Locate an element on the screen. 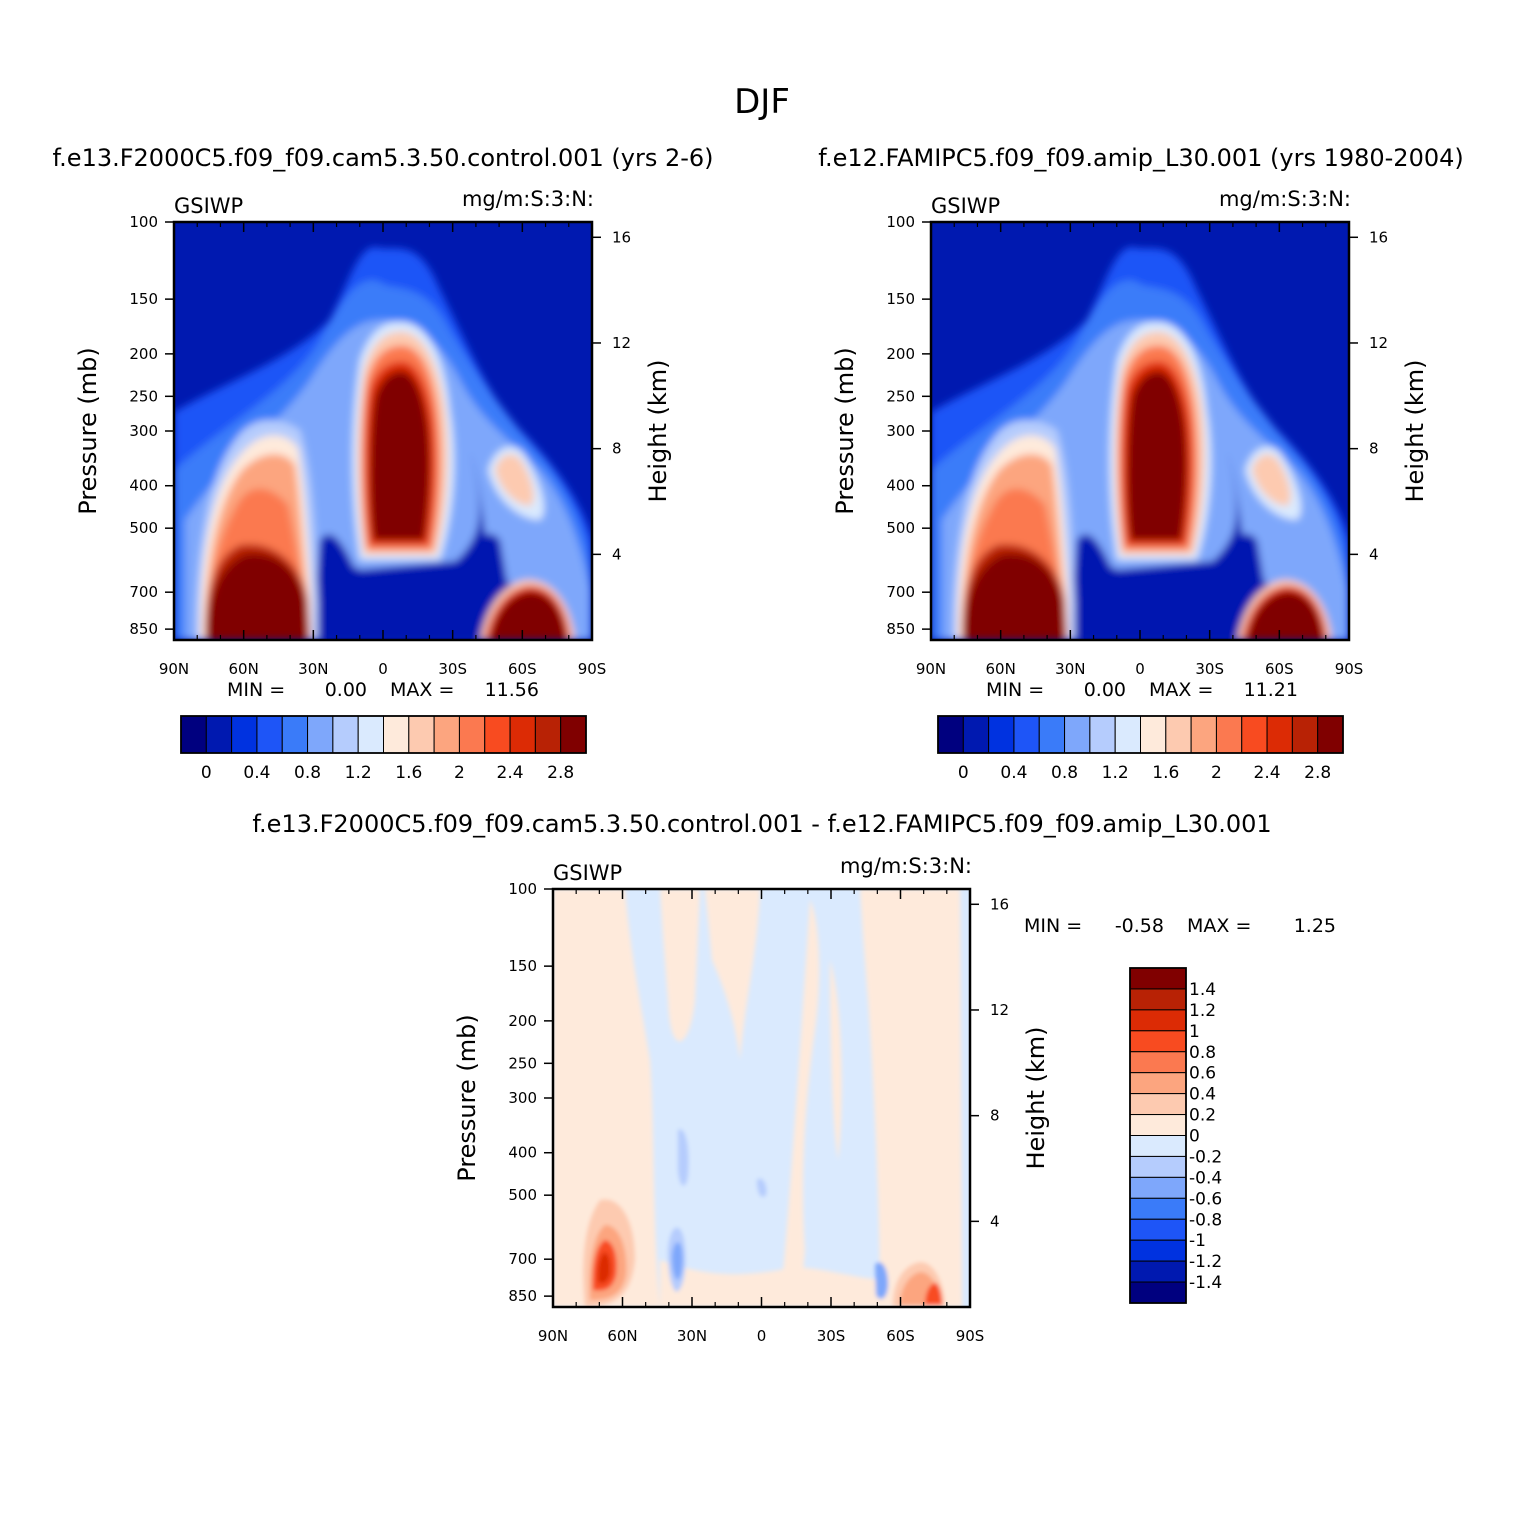  colorbar-frame is located at coordinates (1158, 1135).